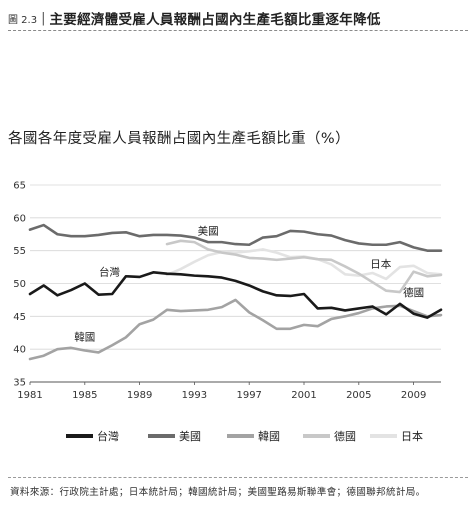 This screenshot has height=508, width=474. I want to click on series-label-2: 美國, so click(208, 230).